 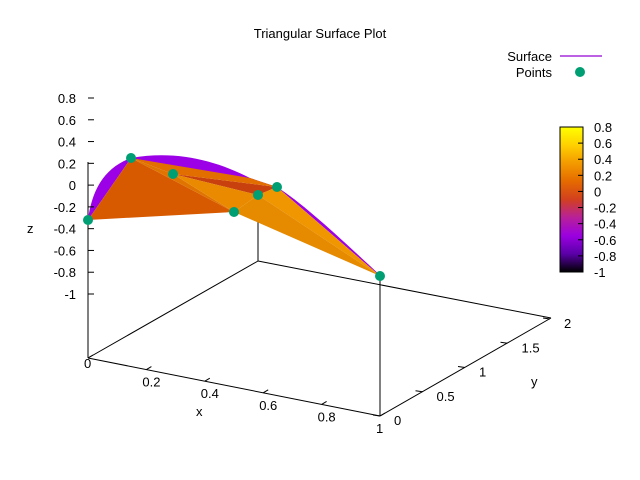 I want to click on z-axis-label: z, so click(x=30, y=228).